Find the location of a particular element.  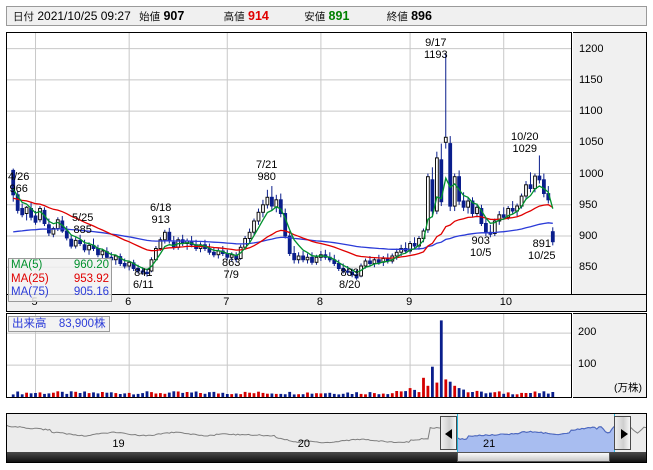

navigator-edge-tick-left is located at coordinates (458, 433).